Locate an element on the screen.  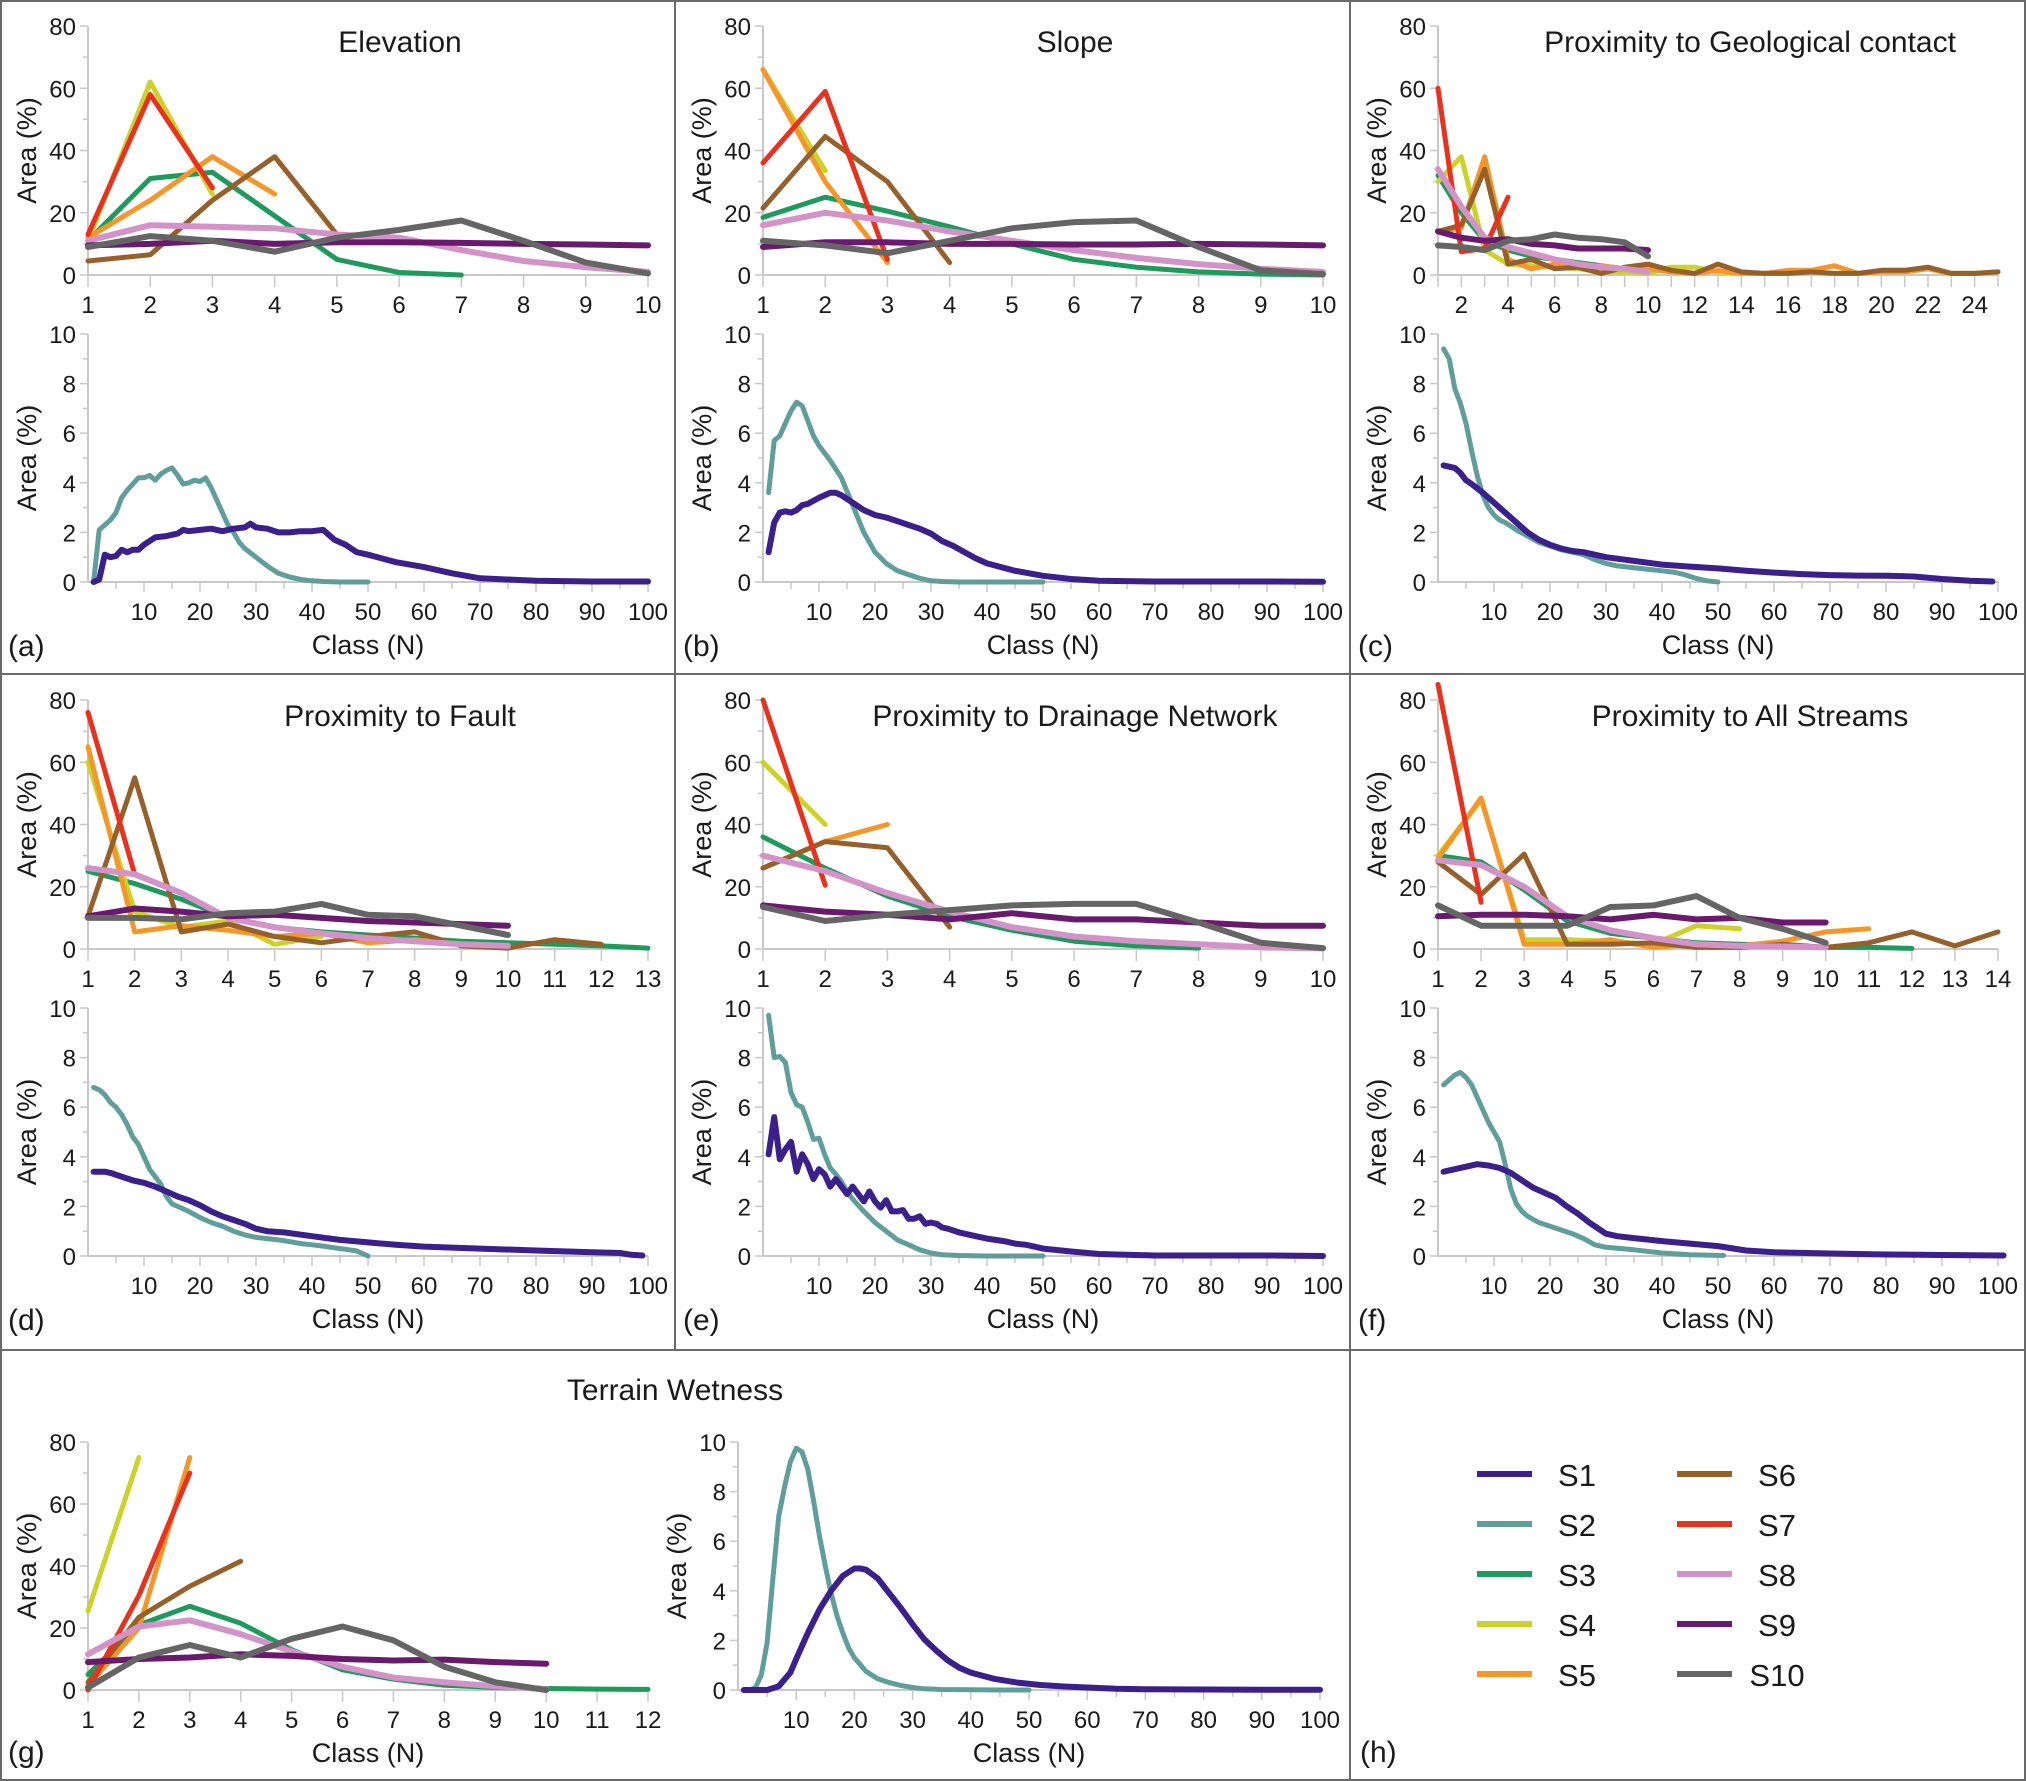
panel-f-upper-xtick-label: 1 is located at coordinates (1437, 979).